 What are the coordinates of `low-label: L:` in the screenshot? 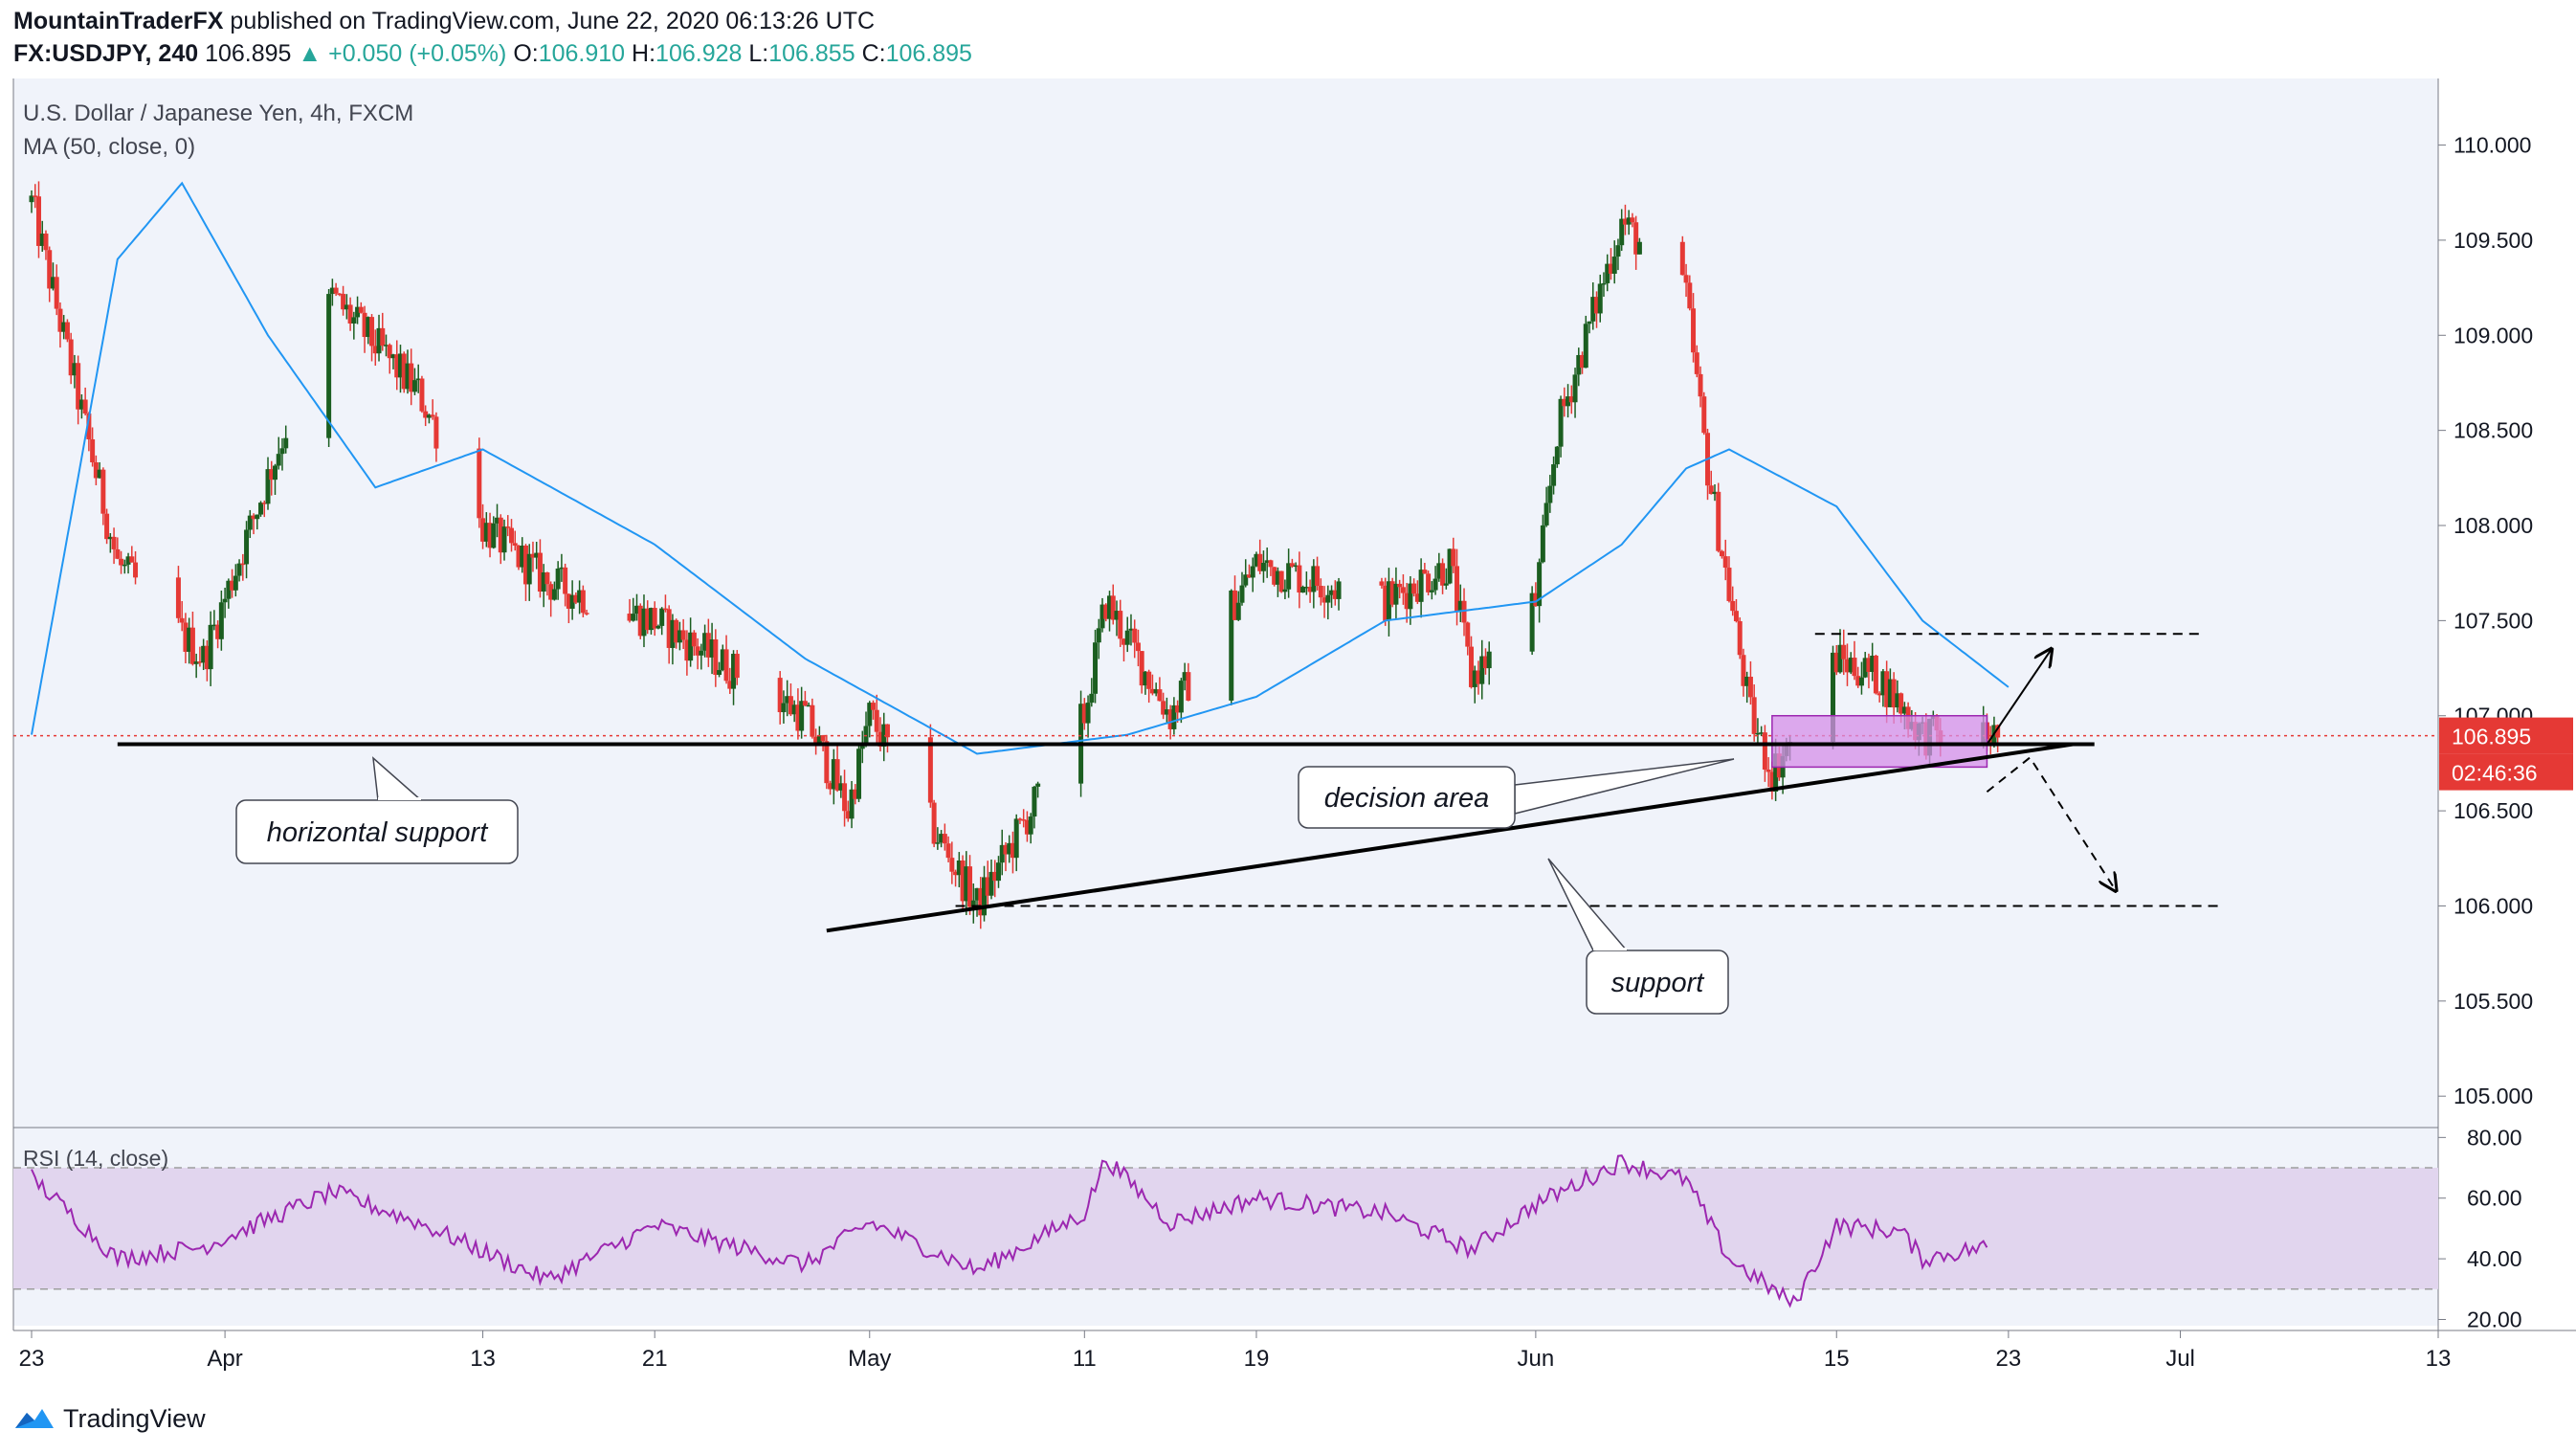 It's located at (758, 53).